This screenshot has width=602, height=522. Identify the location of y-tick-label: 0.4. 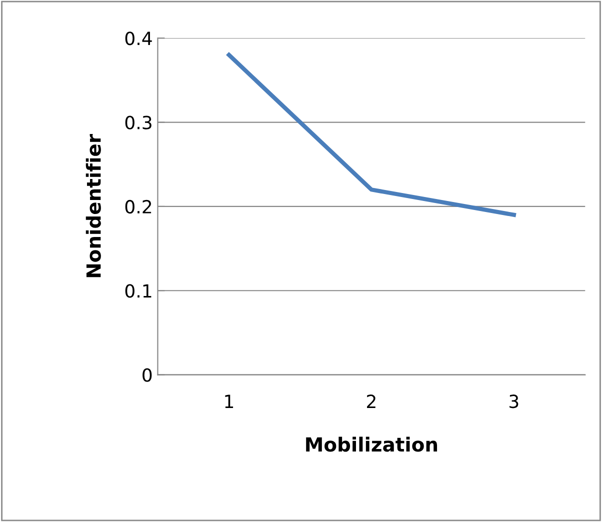
(138, 39).